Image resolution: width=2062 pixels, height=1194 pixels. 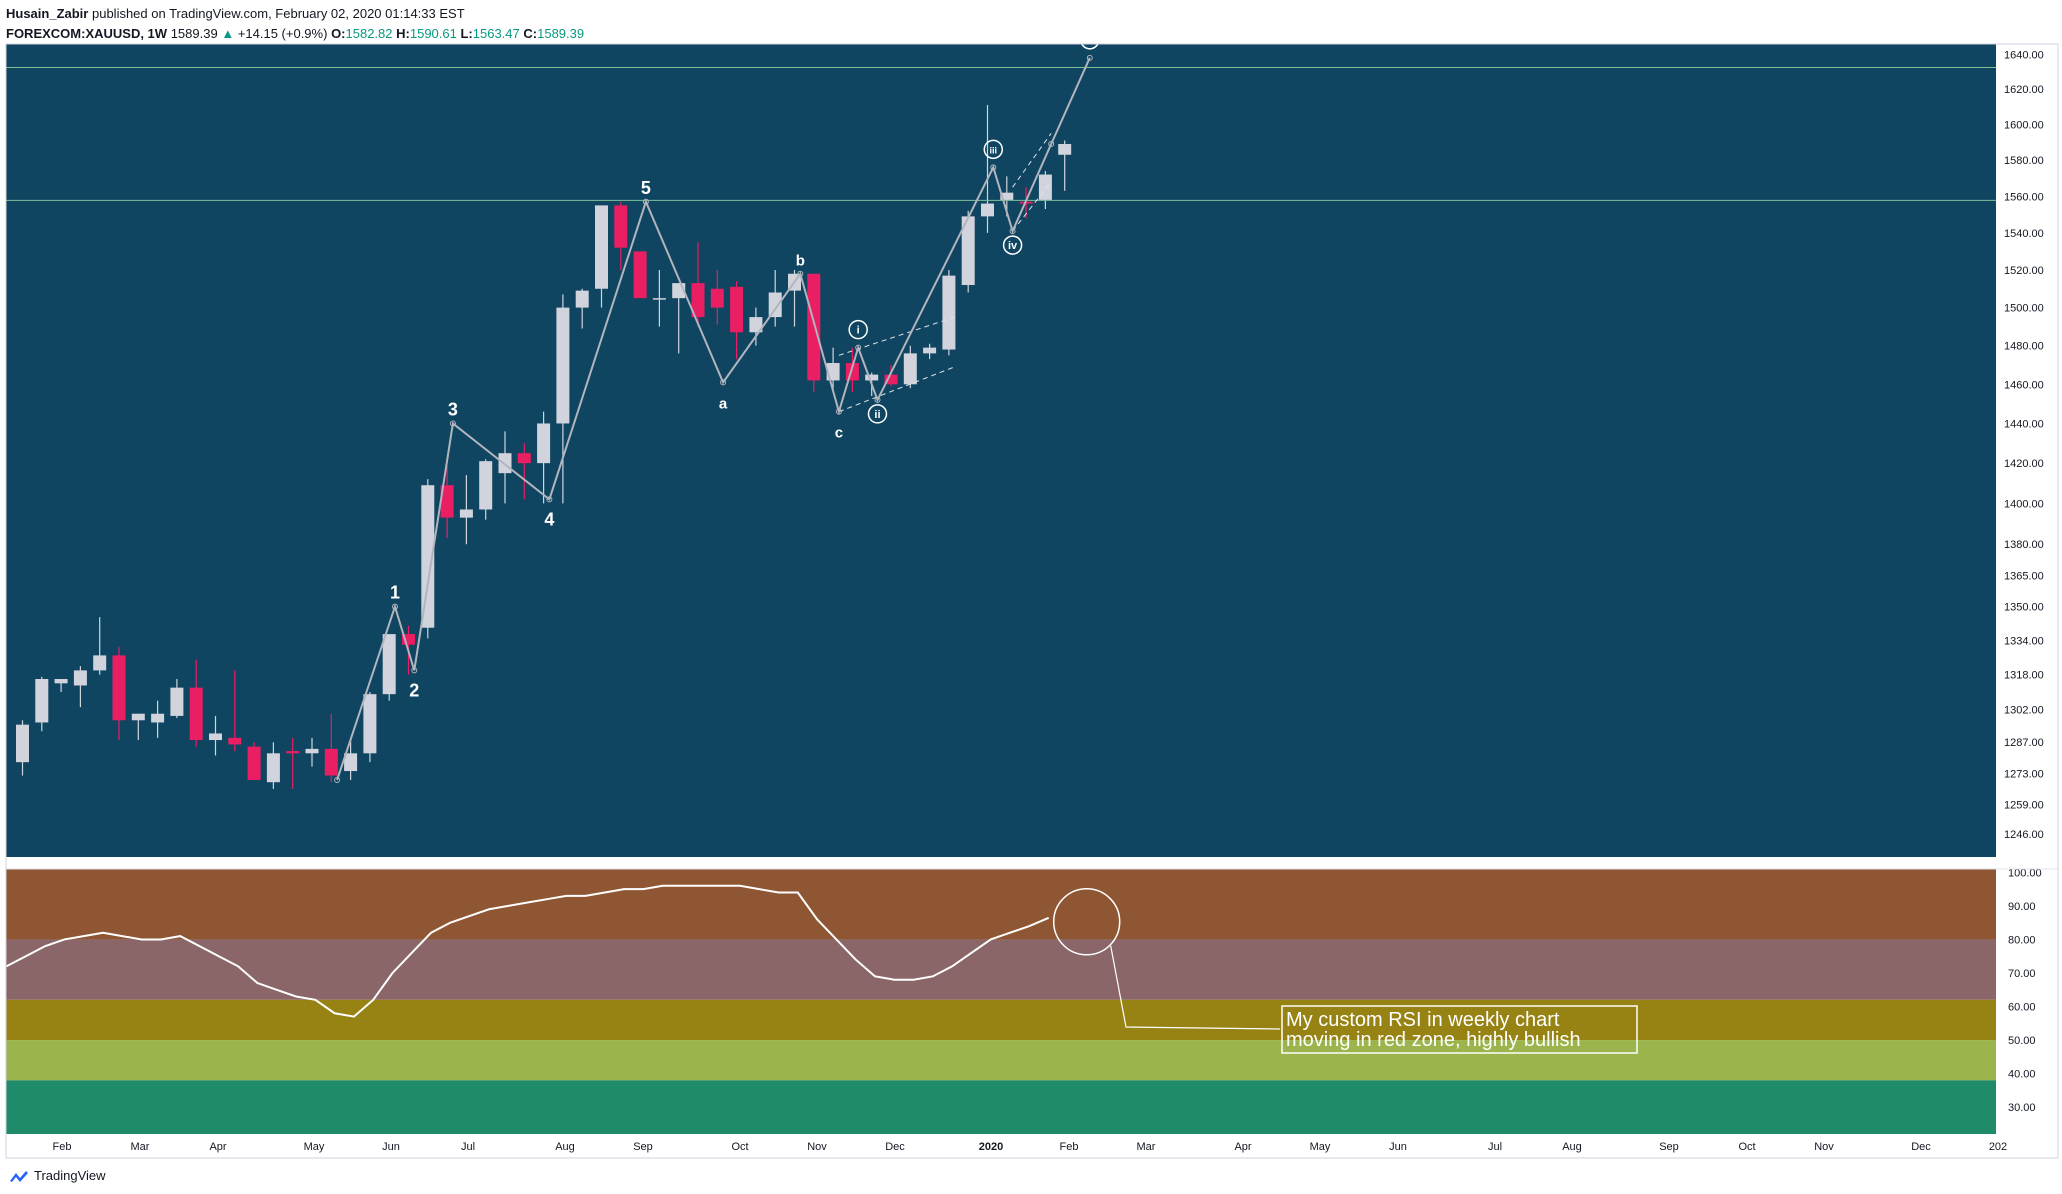 I want to click on low-value: 1563.47, so click(x=496, y=33).